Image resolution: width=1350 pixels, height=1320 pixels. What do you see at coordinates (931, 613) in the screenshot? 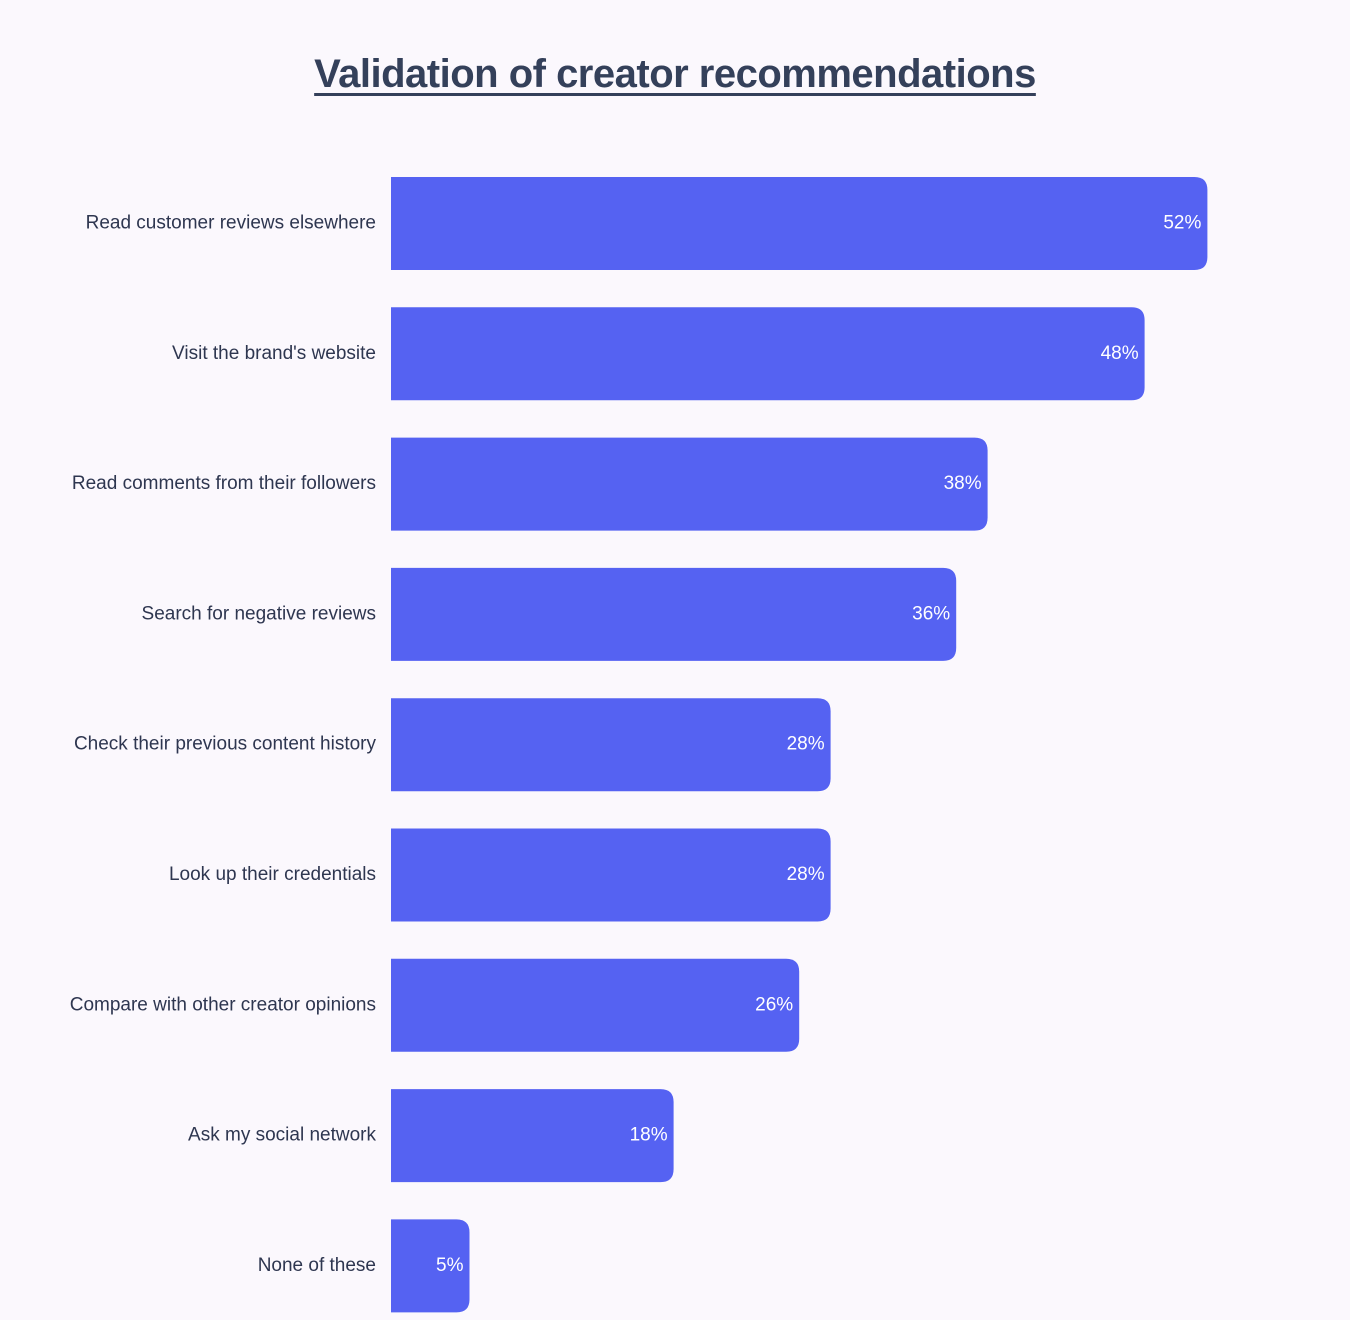
I see `value-label-3: 36%` at bounding box center [931, 613].